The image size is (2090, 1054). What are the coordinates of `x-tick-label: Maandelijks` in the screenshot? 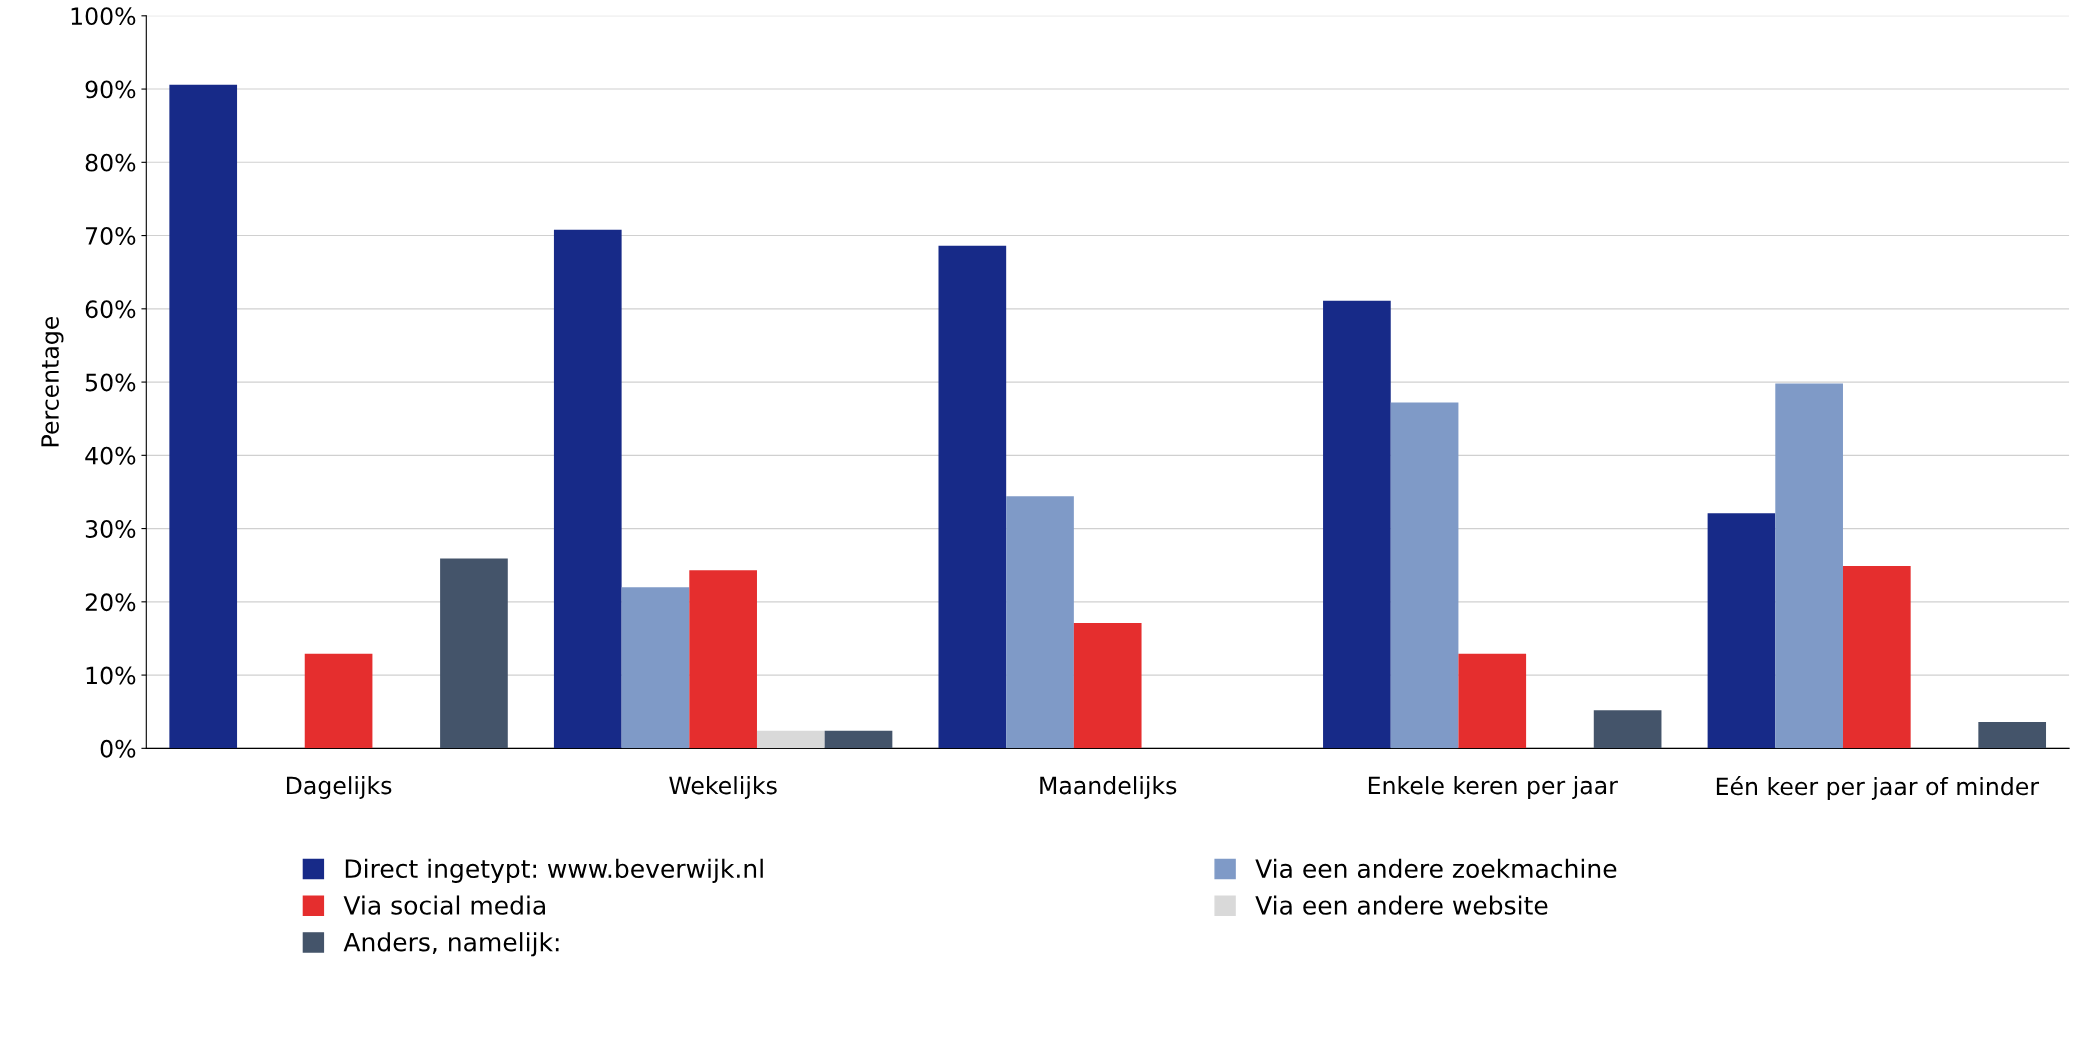 It's located at (1108, 787).